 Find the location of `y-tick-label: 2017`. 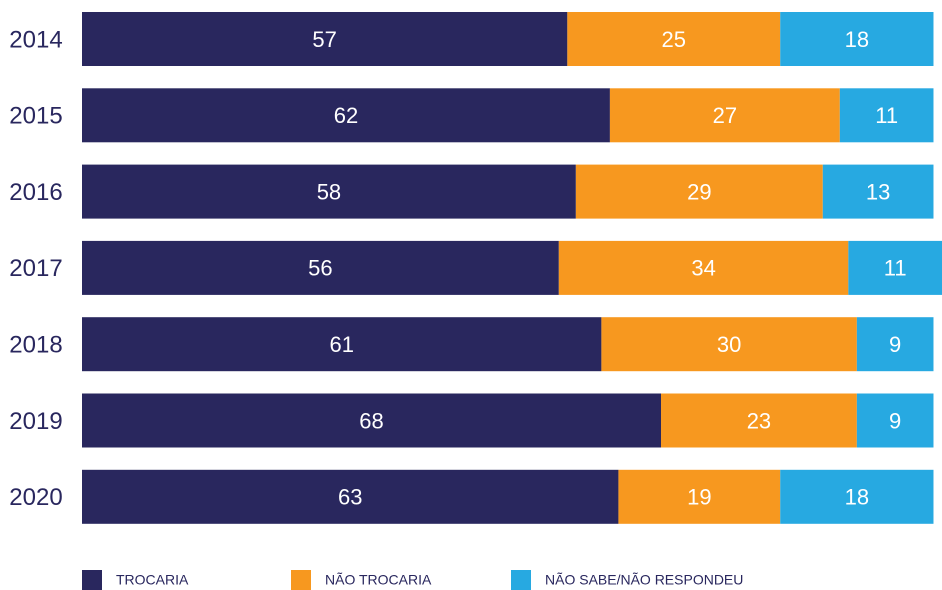

y-tick-label: 2017 is located at coordinates (35, 268).